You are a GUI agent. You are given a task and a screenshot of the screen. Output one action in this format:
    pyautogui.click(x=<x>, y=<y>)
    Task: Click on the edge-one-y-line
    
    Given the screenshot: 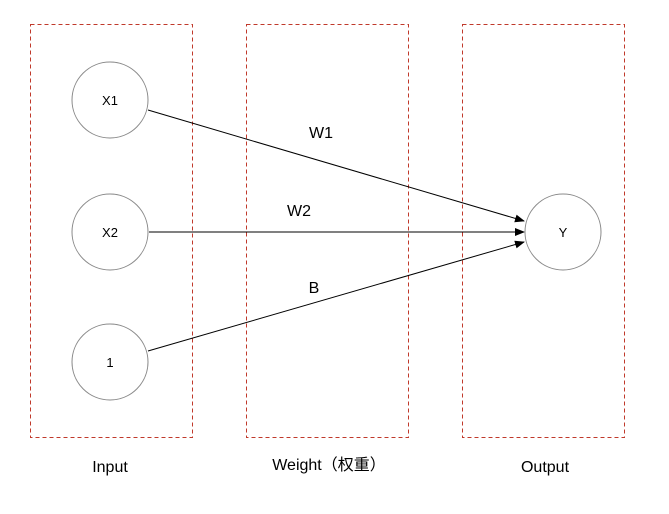 What is the action you would take?
    pyautogui.click(x=336, y=296)
    